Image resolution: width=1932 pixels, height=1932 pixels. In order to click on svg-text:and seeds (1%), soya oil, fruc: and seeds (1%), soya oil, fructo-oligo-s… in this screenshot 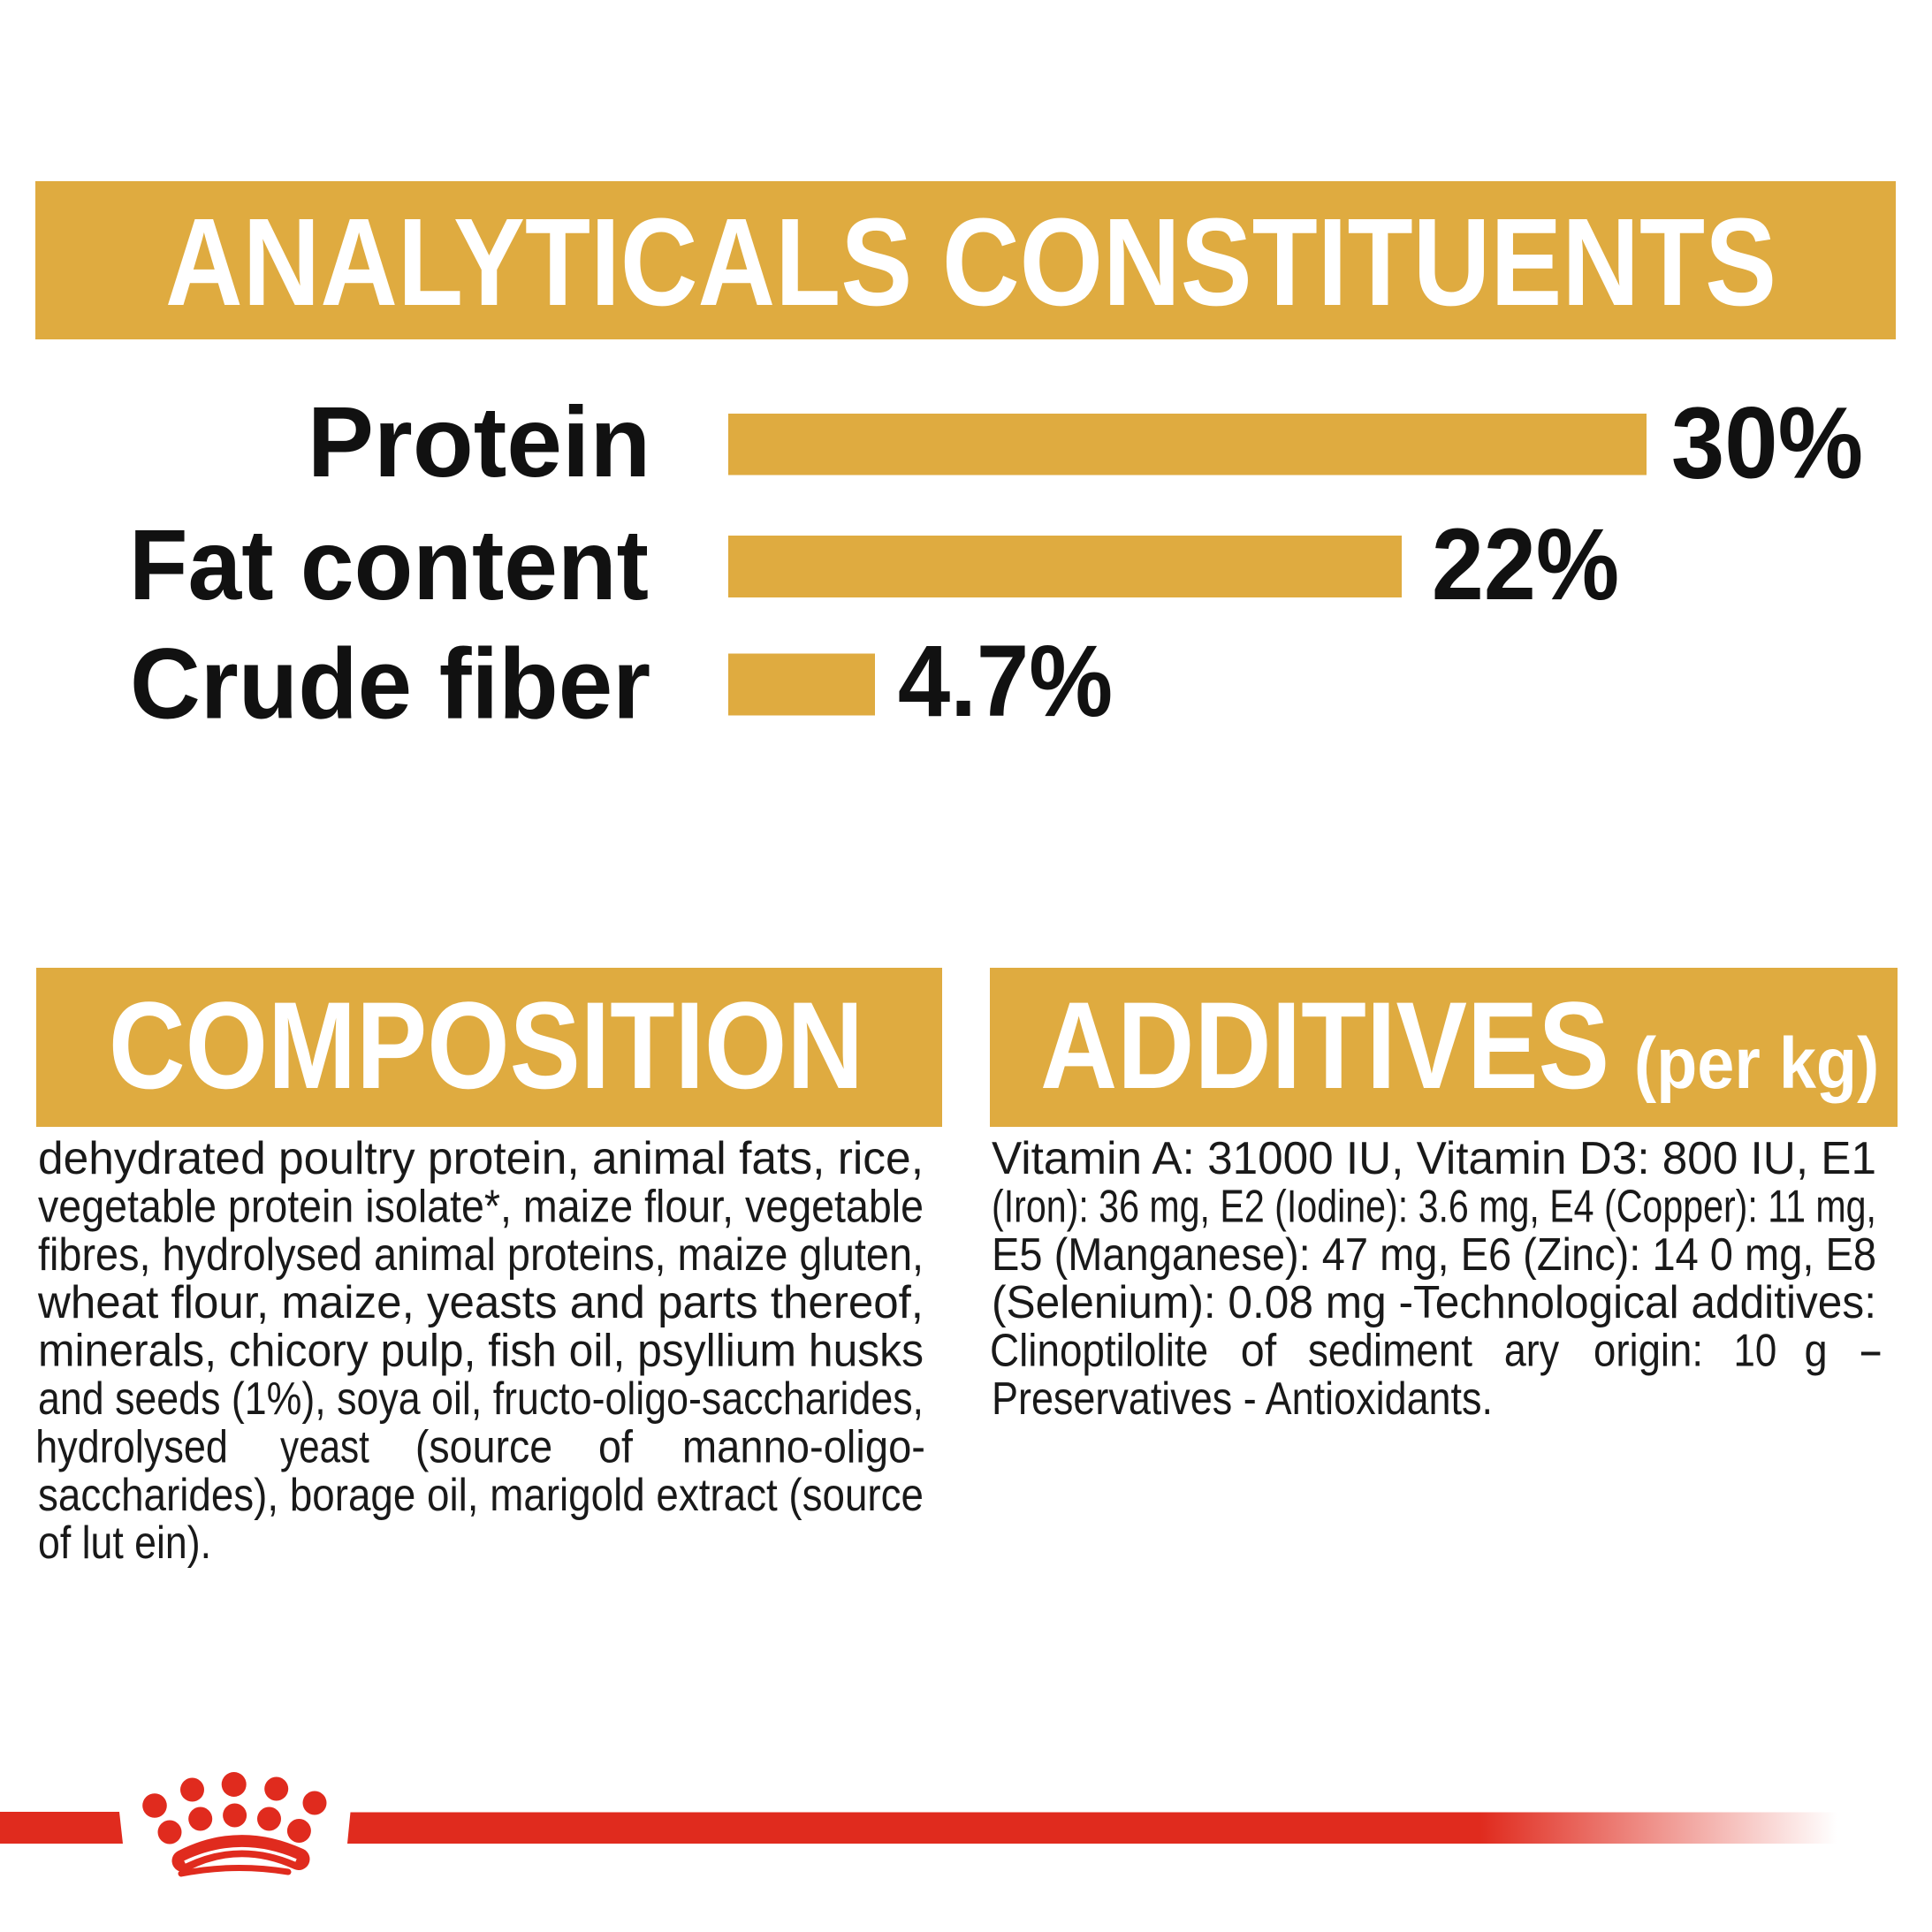, I will do `click(481, 1399)`.